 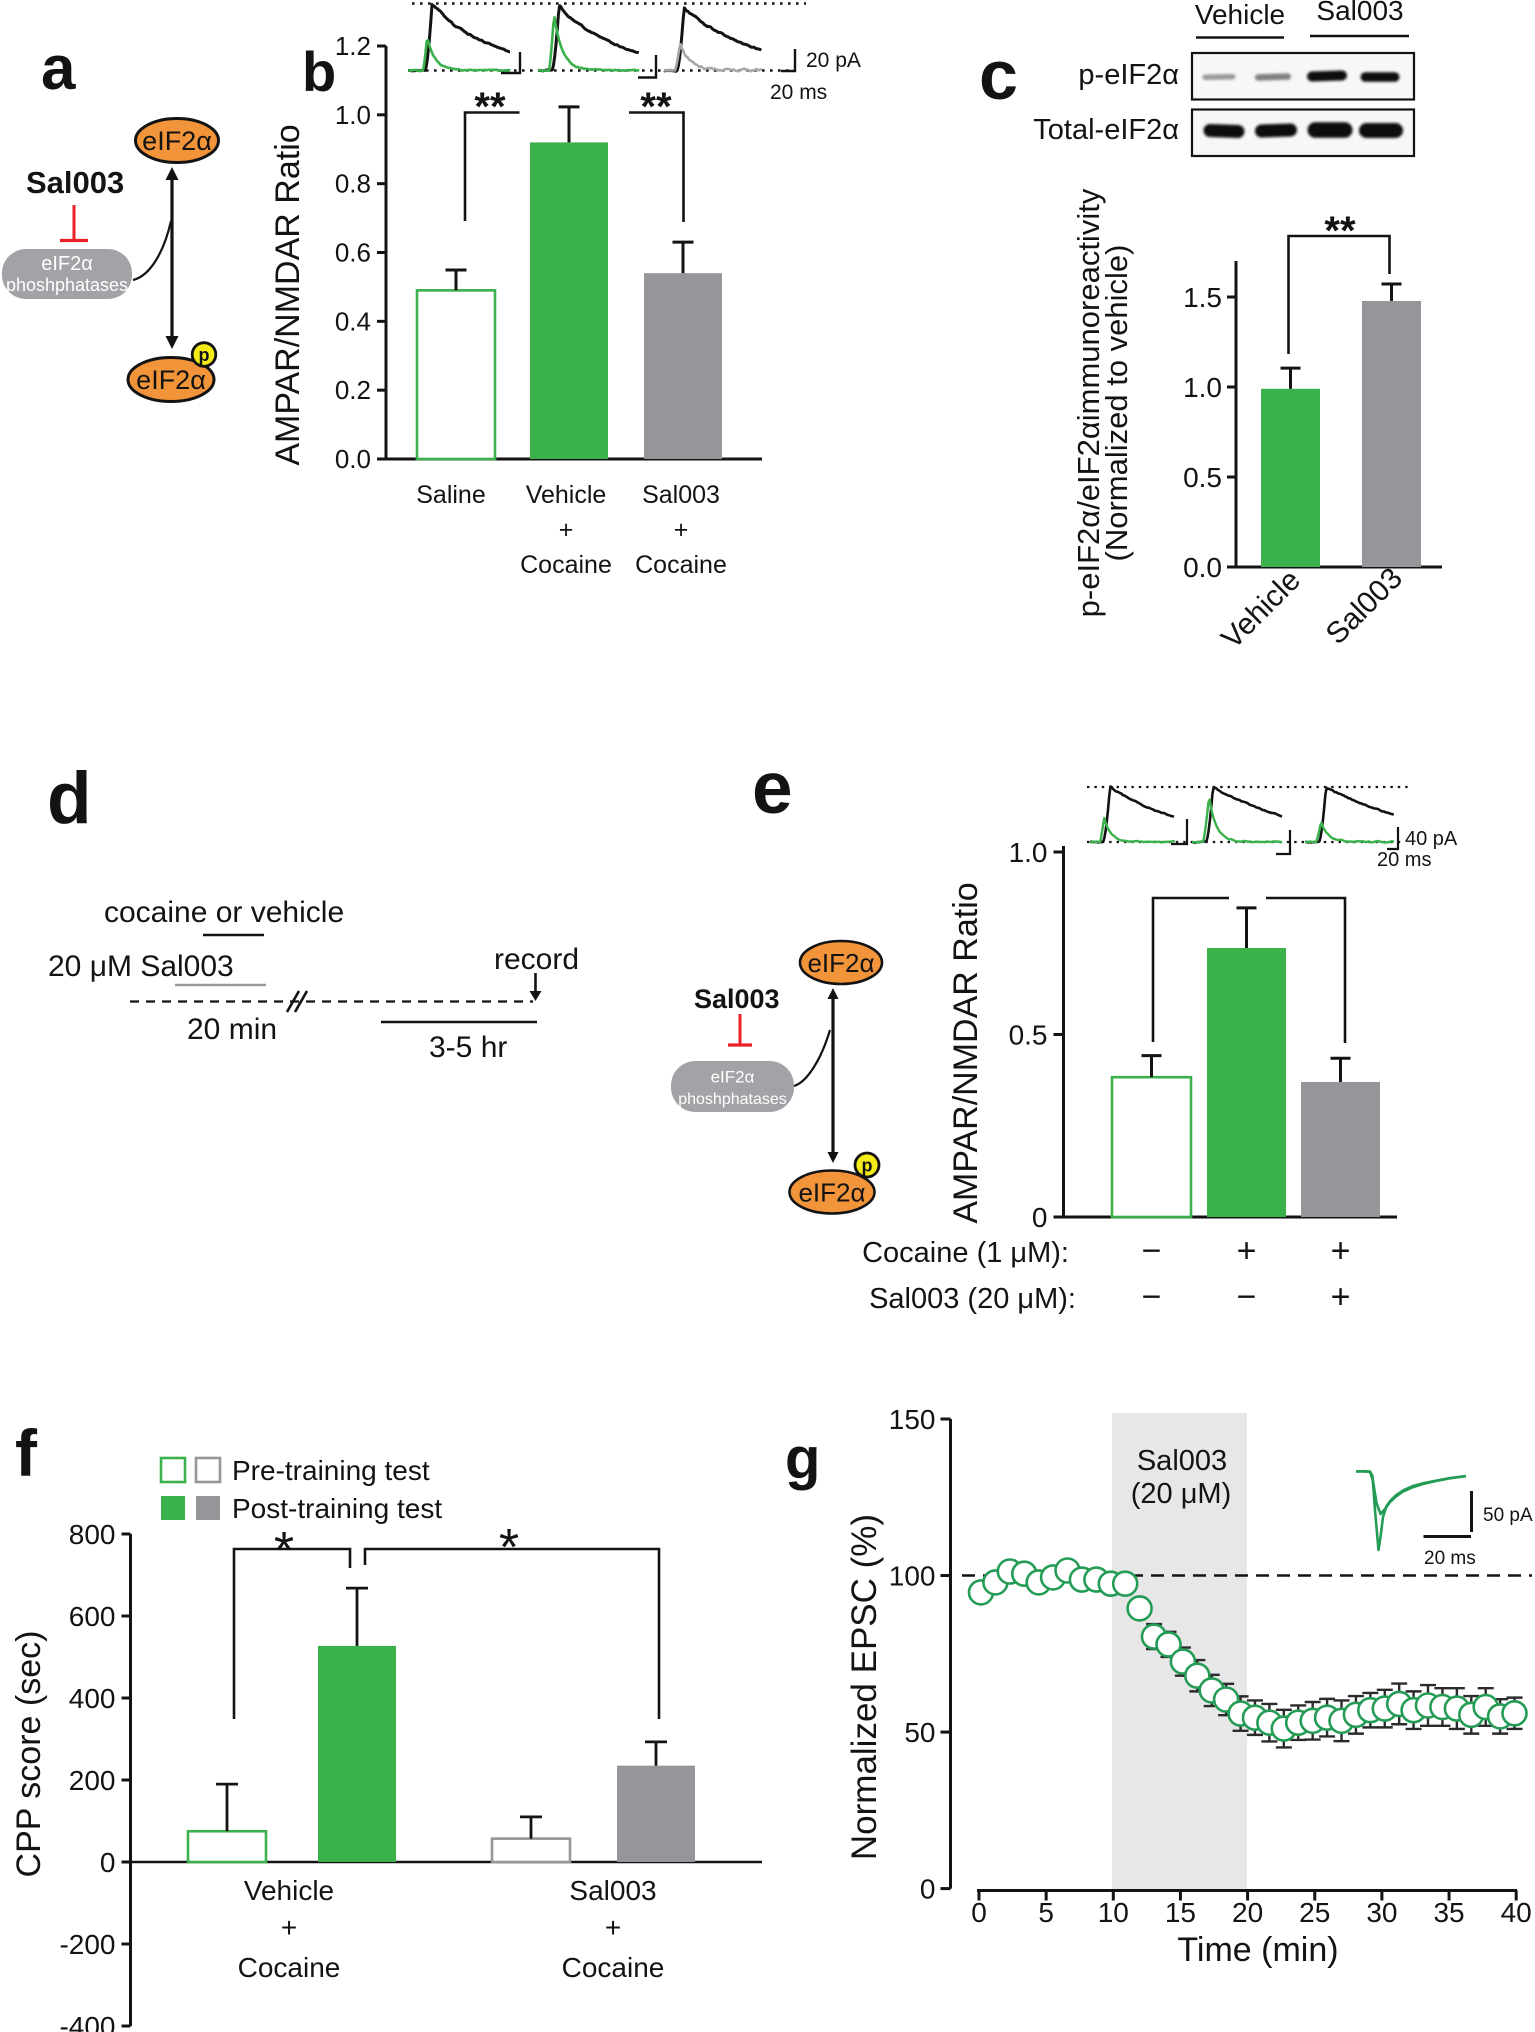 I want to click on svg-text: Pre-training test, so click(x=331, y=1470).